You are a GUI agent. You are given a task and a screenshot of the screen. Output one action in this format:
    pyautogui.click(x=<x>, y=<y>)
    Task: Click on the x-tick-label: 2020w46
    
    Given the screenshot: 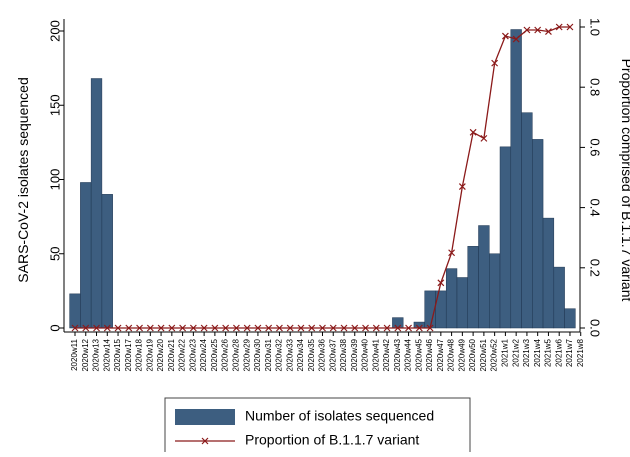 What is the action you would take?
    pyautogui.click(x=429, y=354)
    